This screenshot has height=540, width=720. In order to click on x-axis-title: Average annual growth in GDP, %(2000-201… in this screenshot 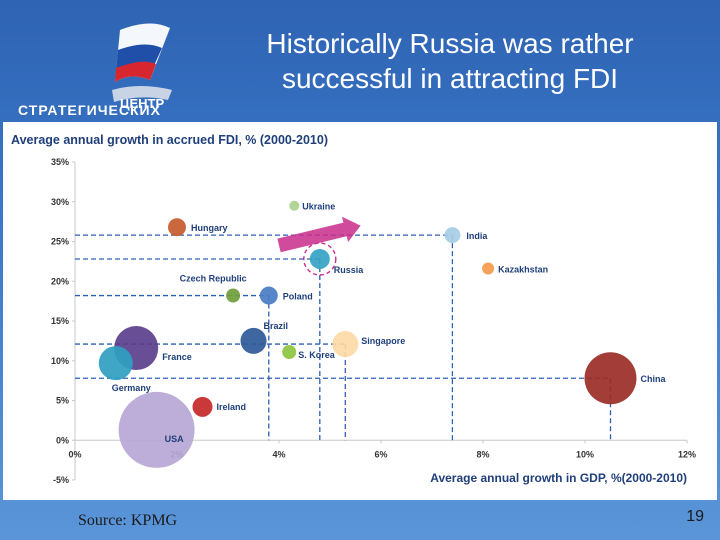, I will do `click(558, 478)`.